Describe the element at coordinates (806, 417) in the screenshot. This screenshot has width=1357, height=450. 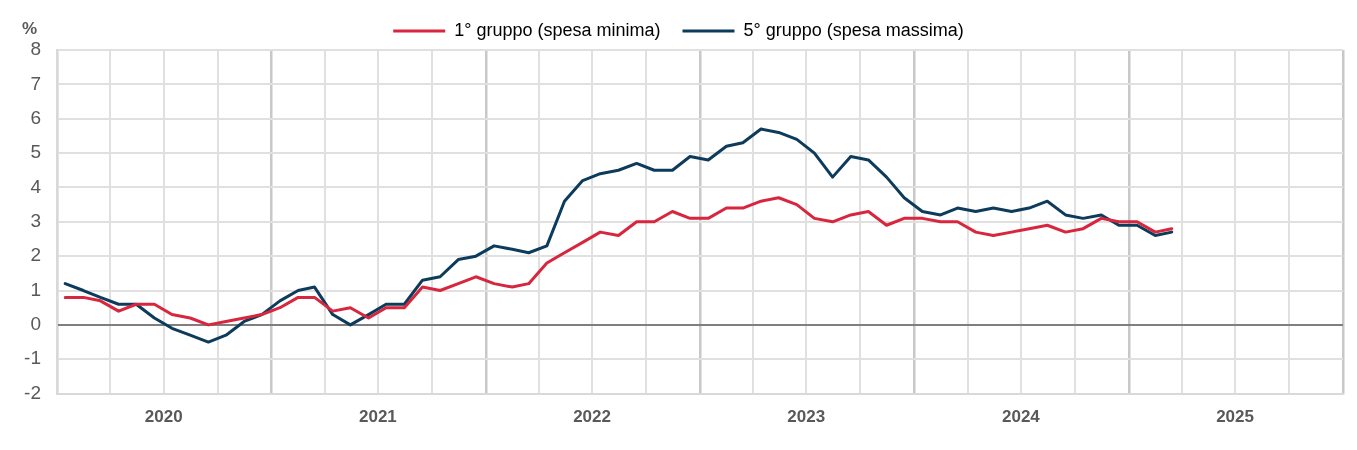
I see `x-tick-label: 2023` at that location.